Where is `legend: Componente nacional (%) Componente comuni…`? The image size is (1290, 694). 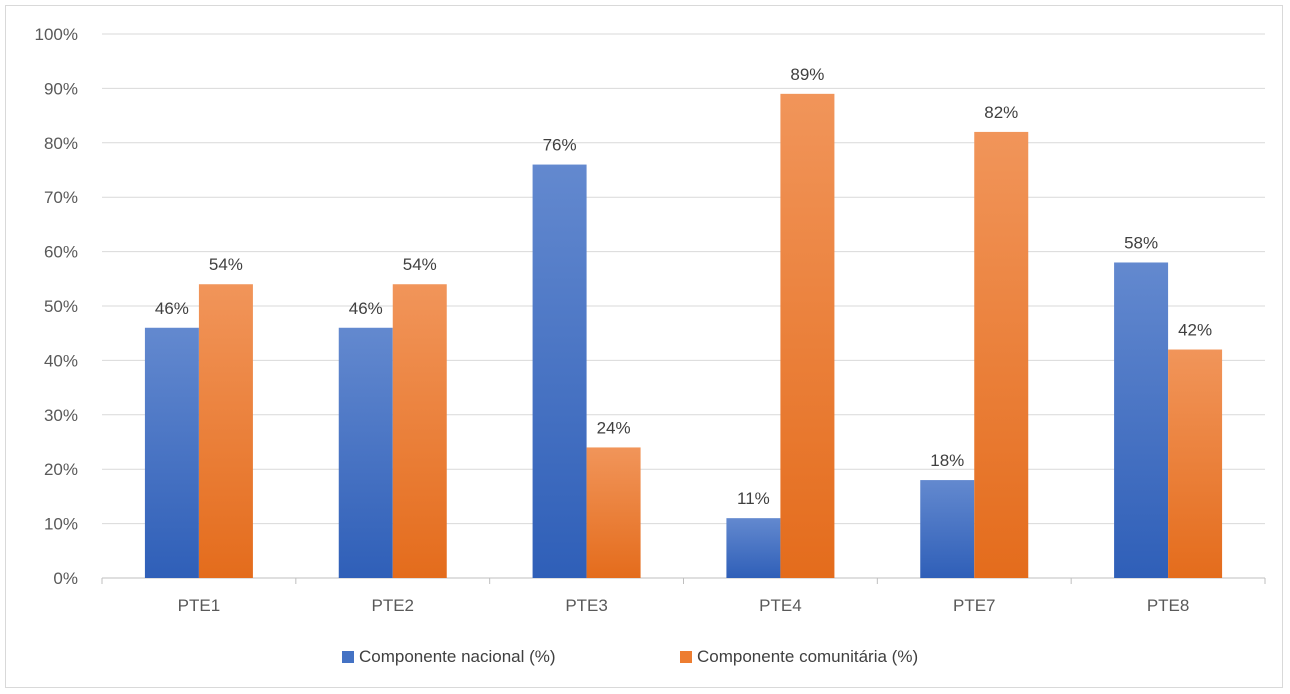 legend: Componente nacional (%) Componente comuni… is located at coordinates (630, 656).